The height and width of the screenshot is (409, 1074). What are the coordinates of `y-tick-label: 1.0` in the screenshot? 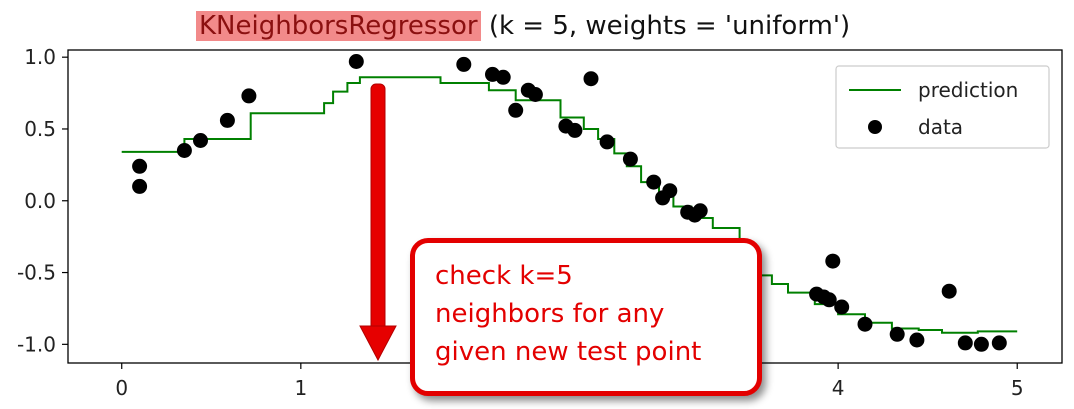 It's located at (40, 57).